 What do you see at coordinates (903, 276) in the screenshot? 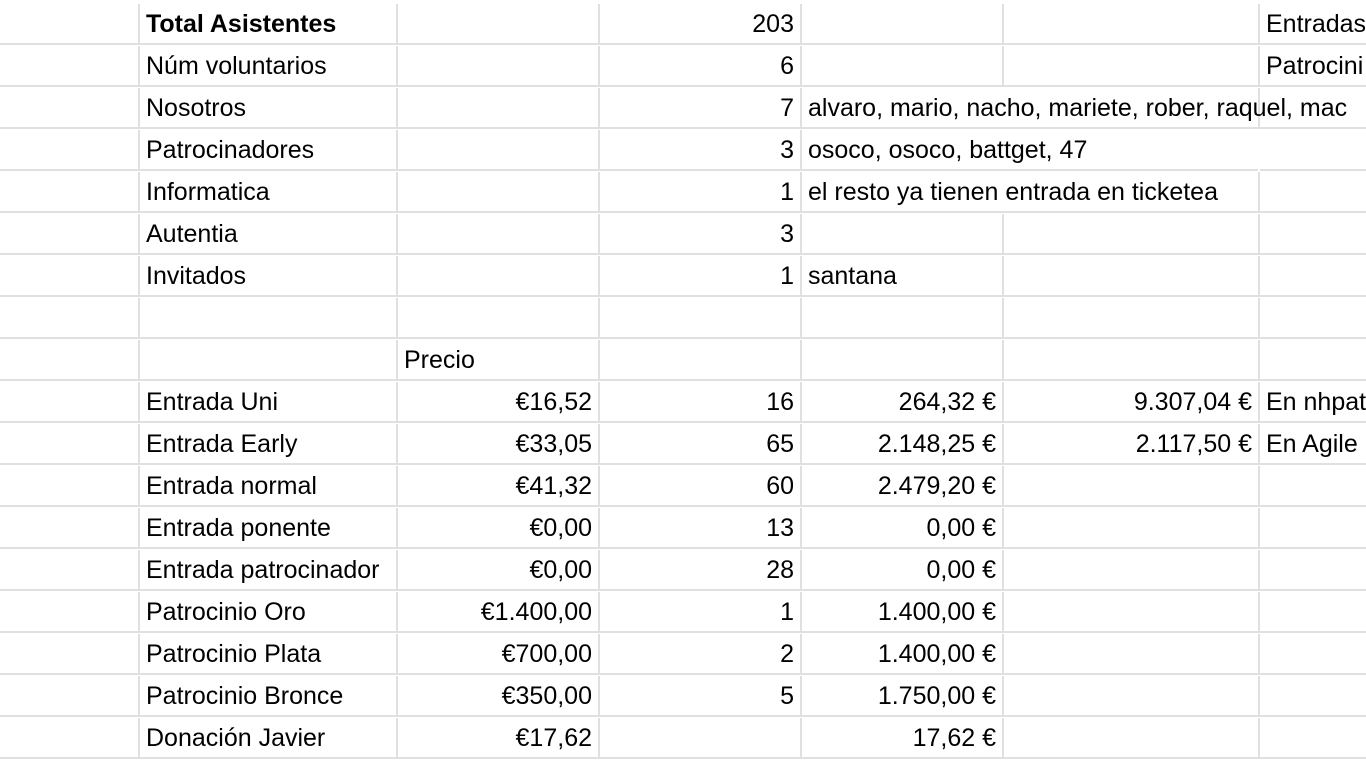
I see `cell-note: santana` at bounding box center [903, 276].